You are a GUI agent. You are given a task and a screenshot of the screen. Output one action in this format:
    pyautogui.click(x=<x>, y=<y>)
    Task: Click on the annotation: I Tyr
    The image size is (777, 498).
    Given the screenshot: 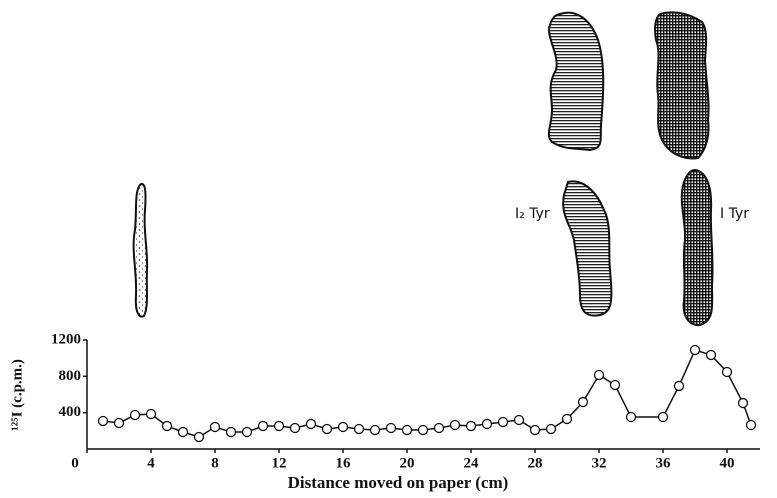 What is the action you would take?
    pyautogui.click(x=734, y=214)
    